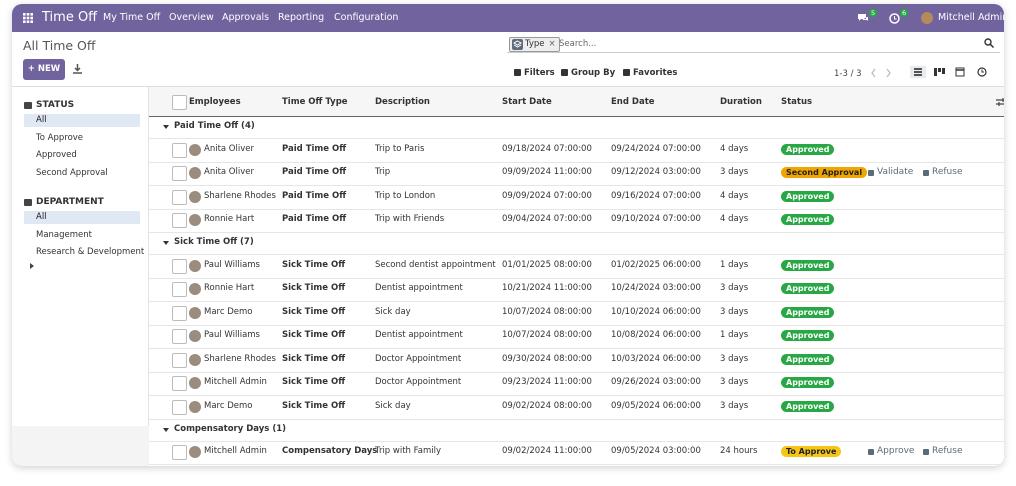 This screenshot has height=486, width=1016. I want to click on cell-description: Trip to London, so click(405, 195).